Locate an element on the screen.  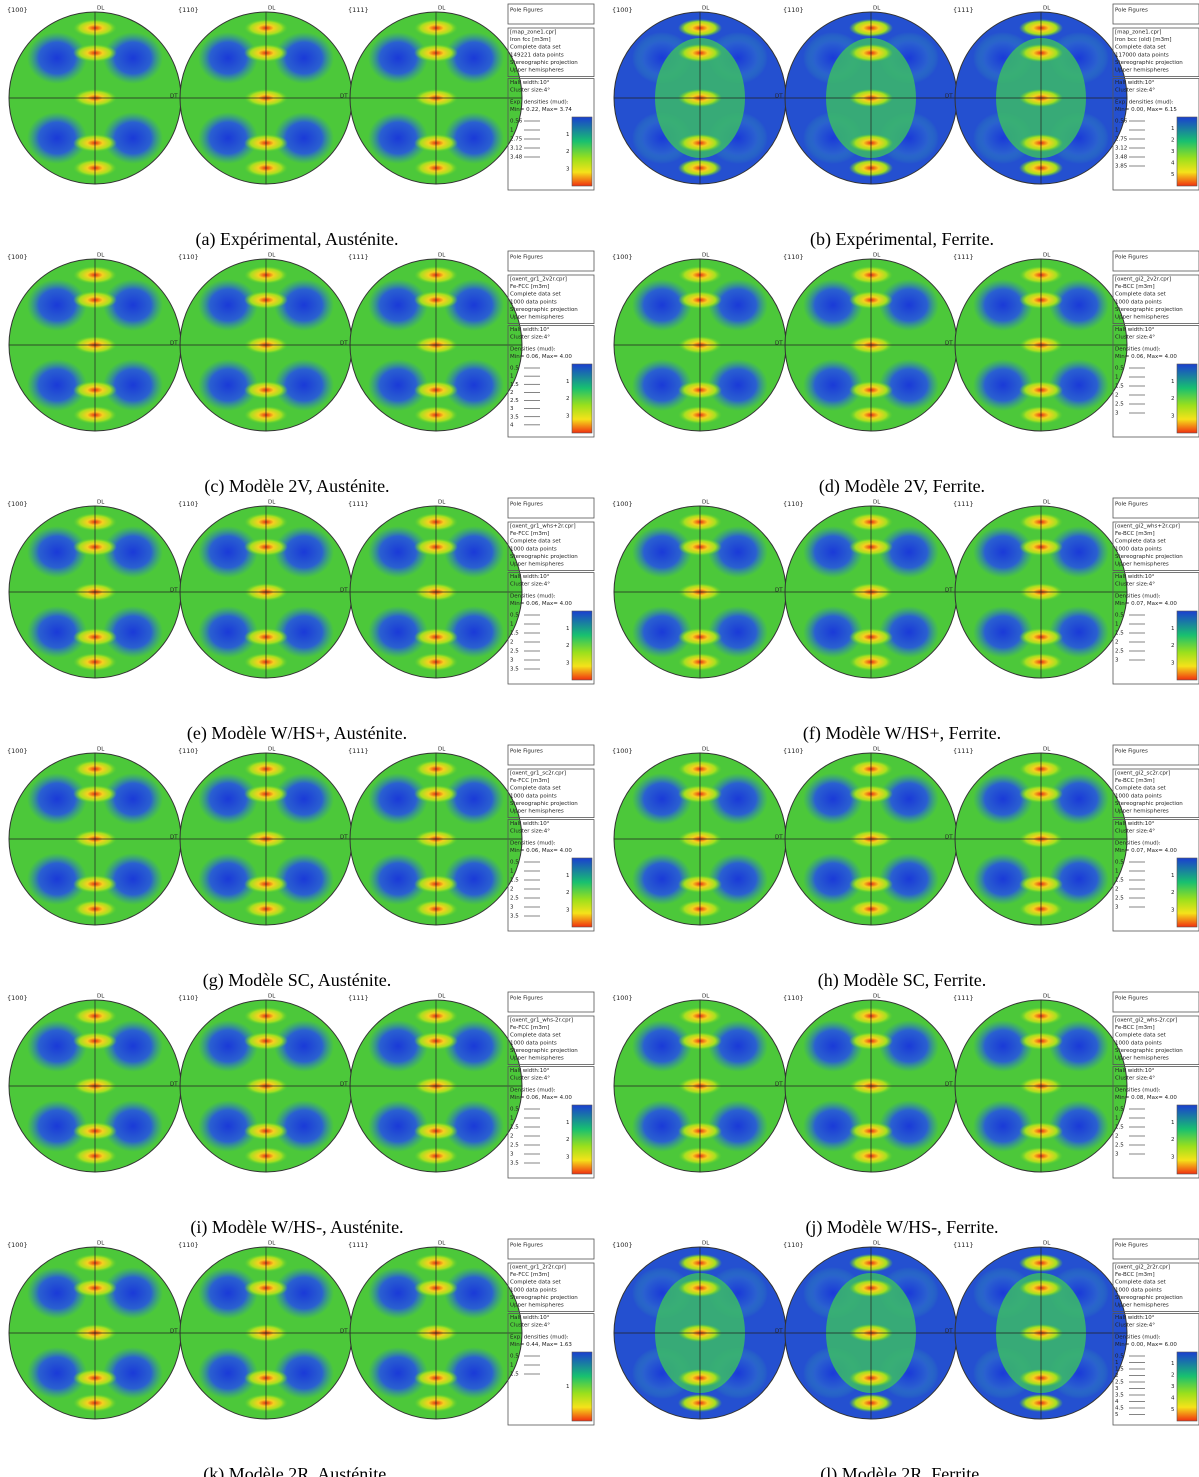
density-line: Min= 0.07, Max= 4.00 is located at coordinates (1146, 604).